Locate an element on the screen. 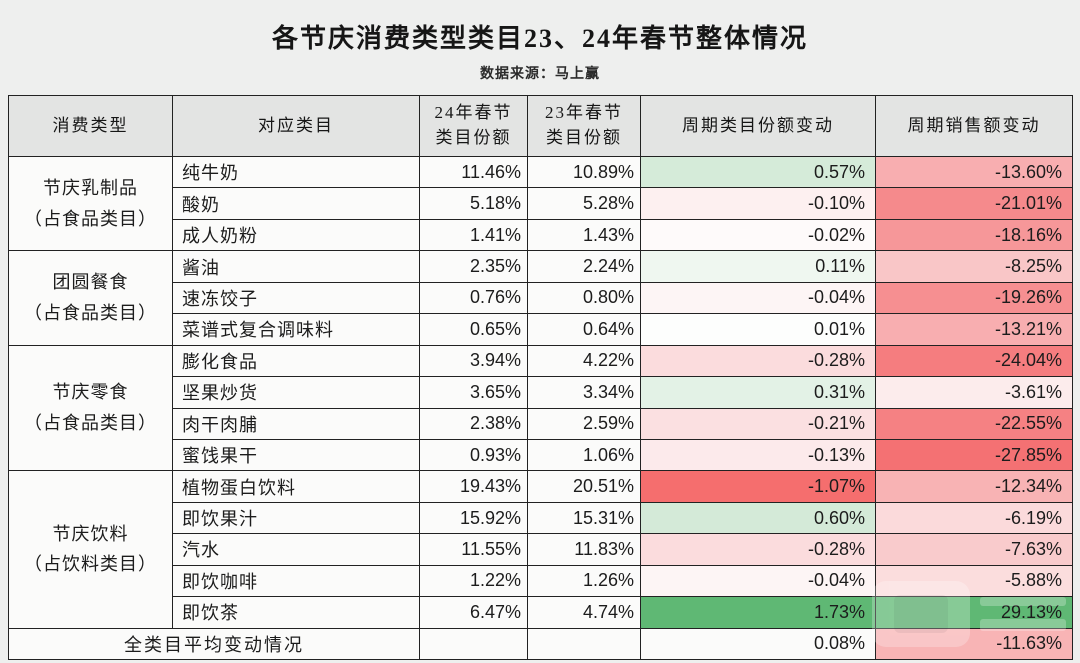 This screenshot has height=663, width=1080. summary-share-24-cell is located at coordinates (473, 644).